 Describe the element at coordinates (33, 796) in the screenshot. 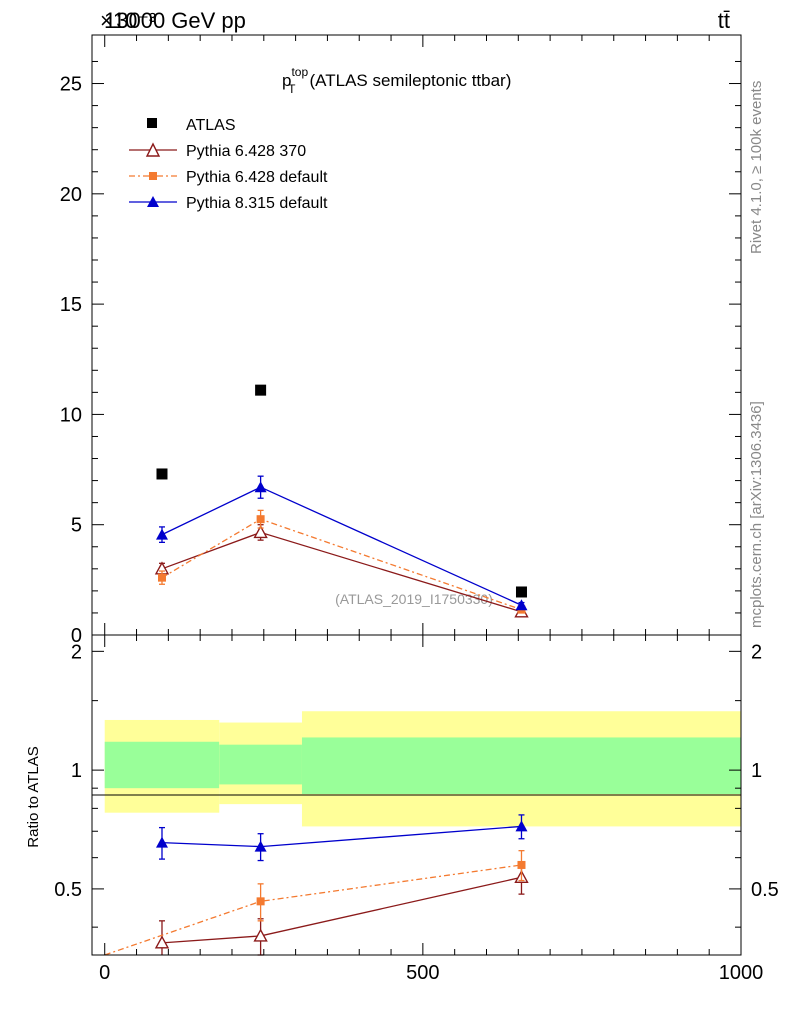

I see `ratio-ylabel: Ratio to ATLAS` at that location.